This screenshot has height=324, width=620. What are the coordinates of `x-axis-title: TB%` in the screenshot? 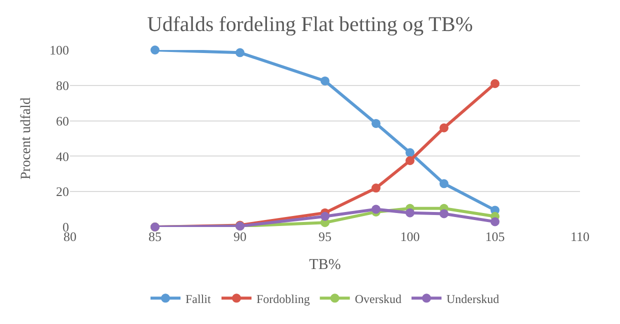 It's located at (325, 265).